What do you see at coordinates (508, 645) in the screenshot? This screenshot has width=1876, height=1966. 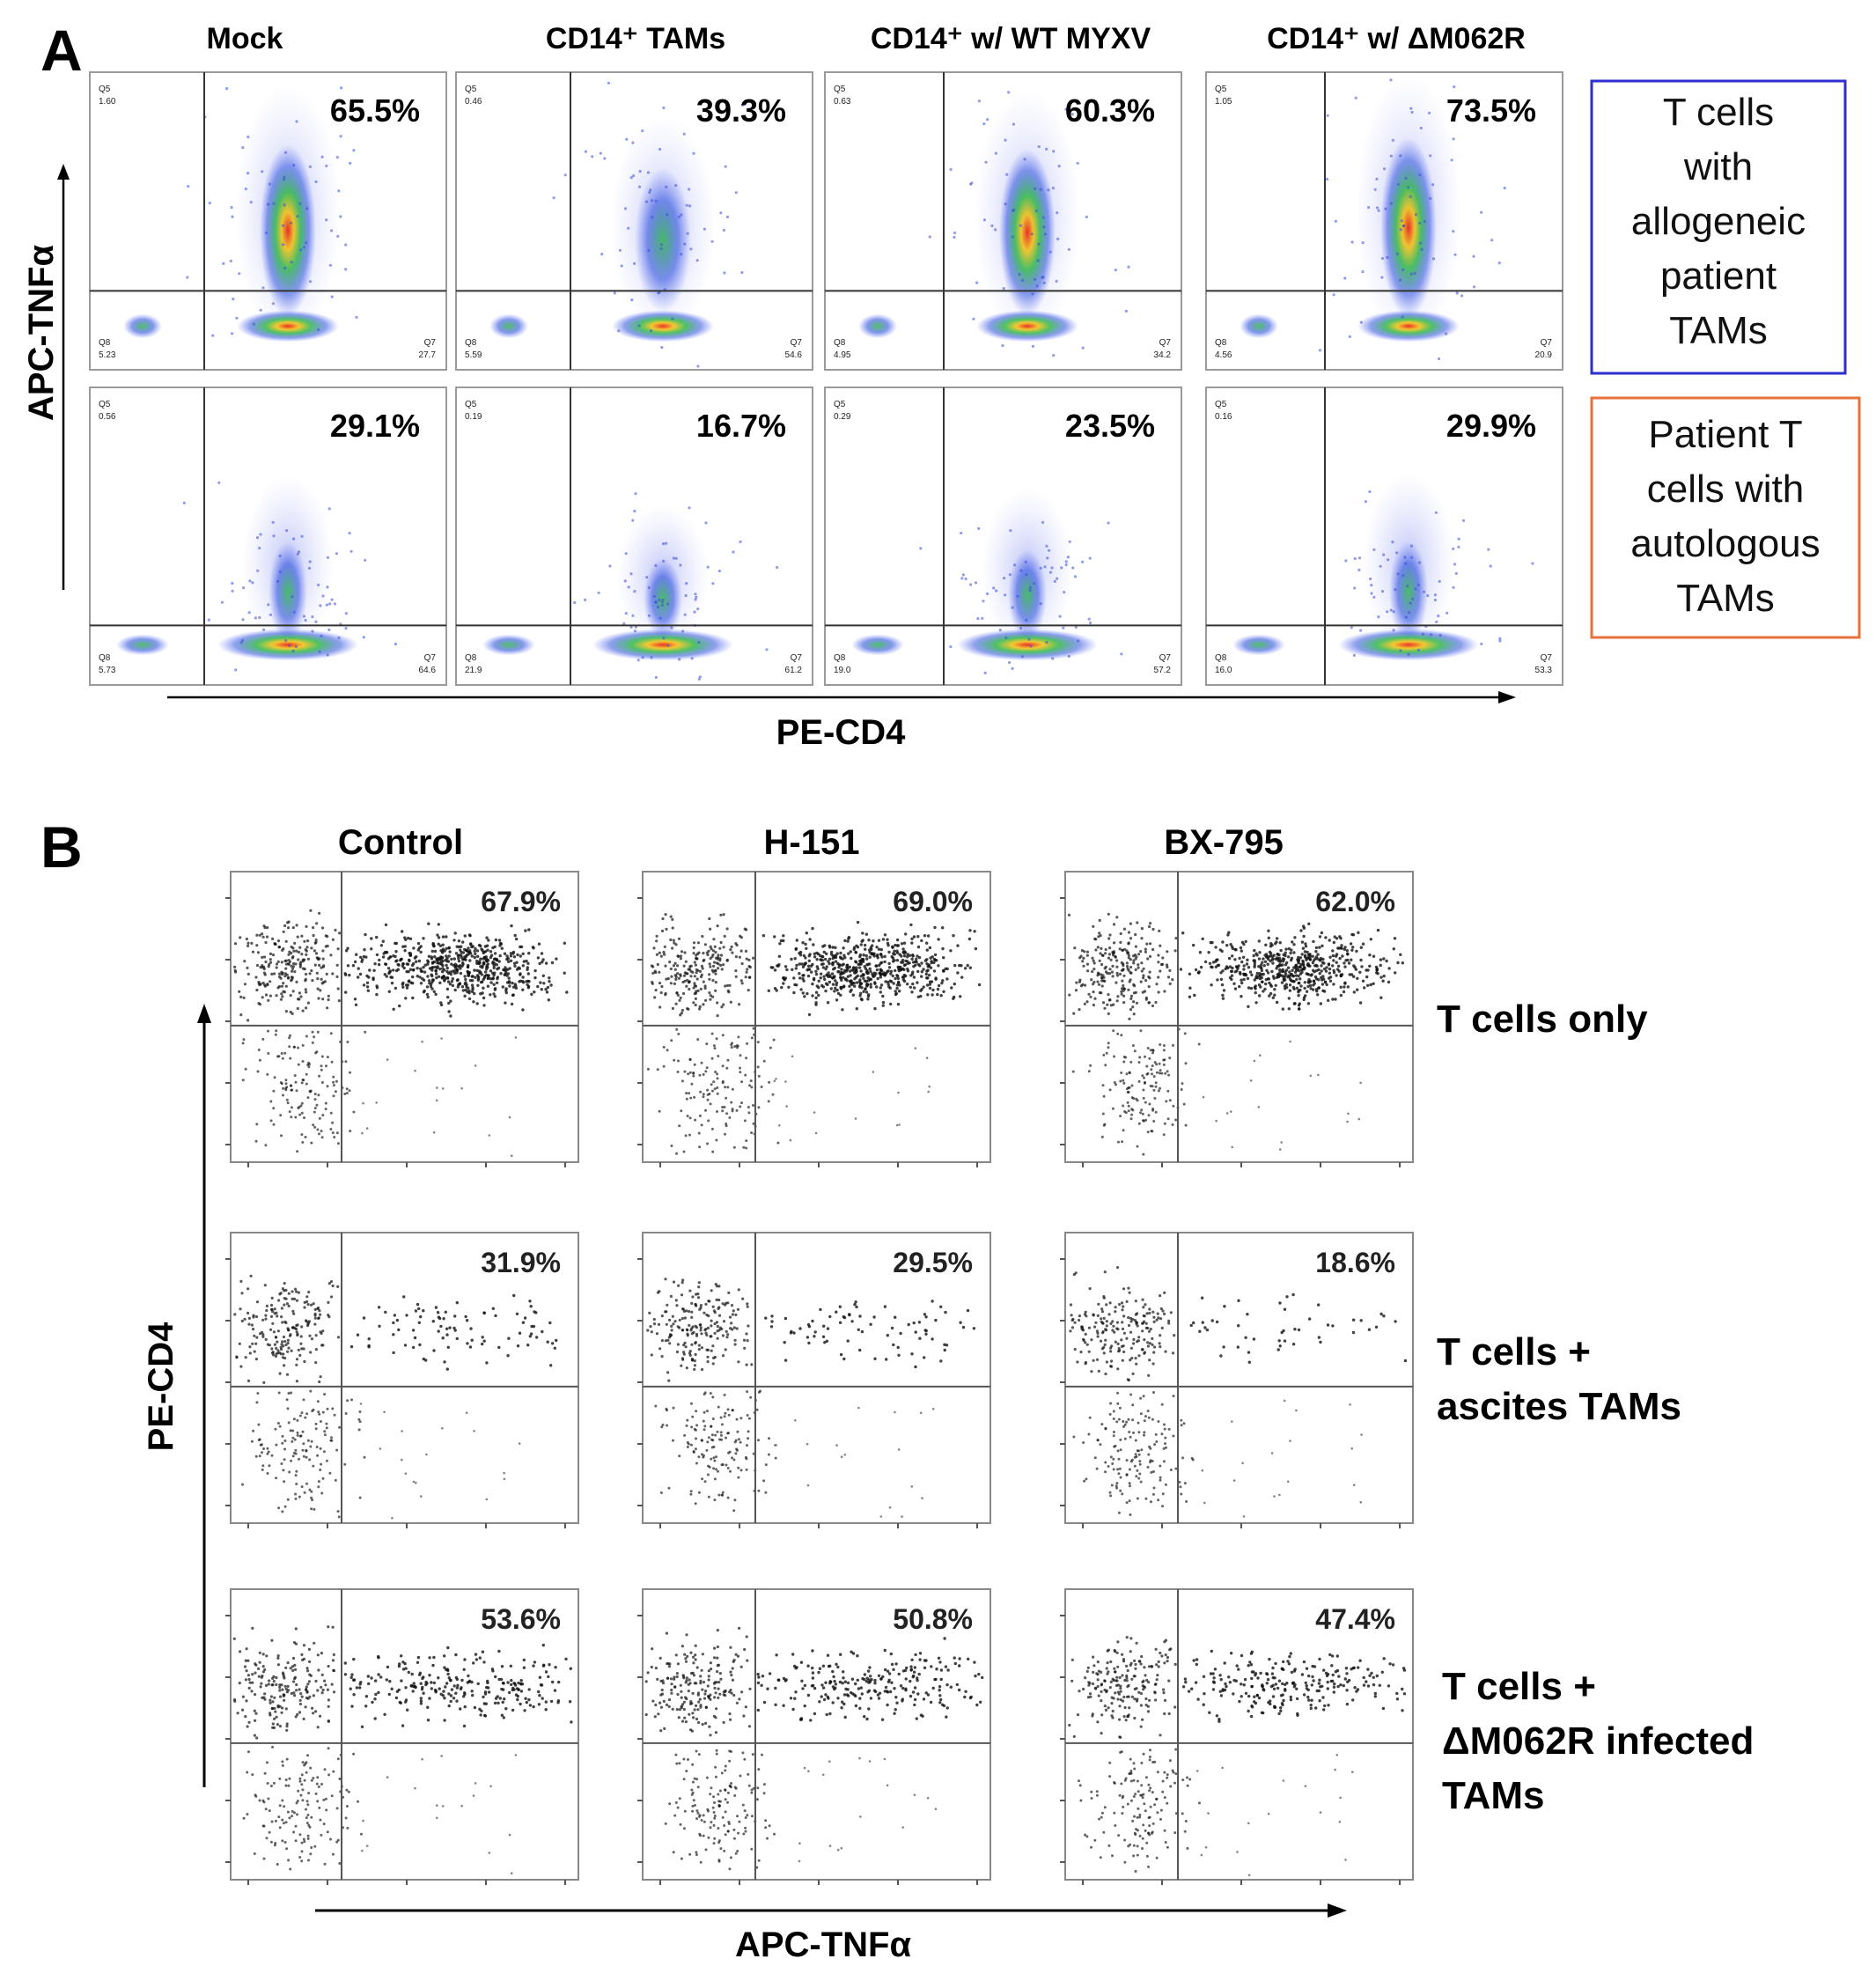 I see `density-cloud` at bounding box center [508, 645].